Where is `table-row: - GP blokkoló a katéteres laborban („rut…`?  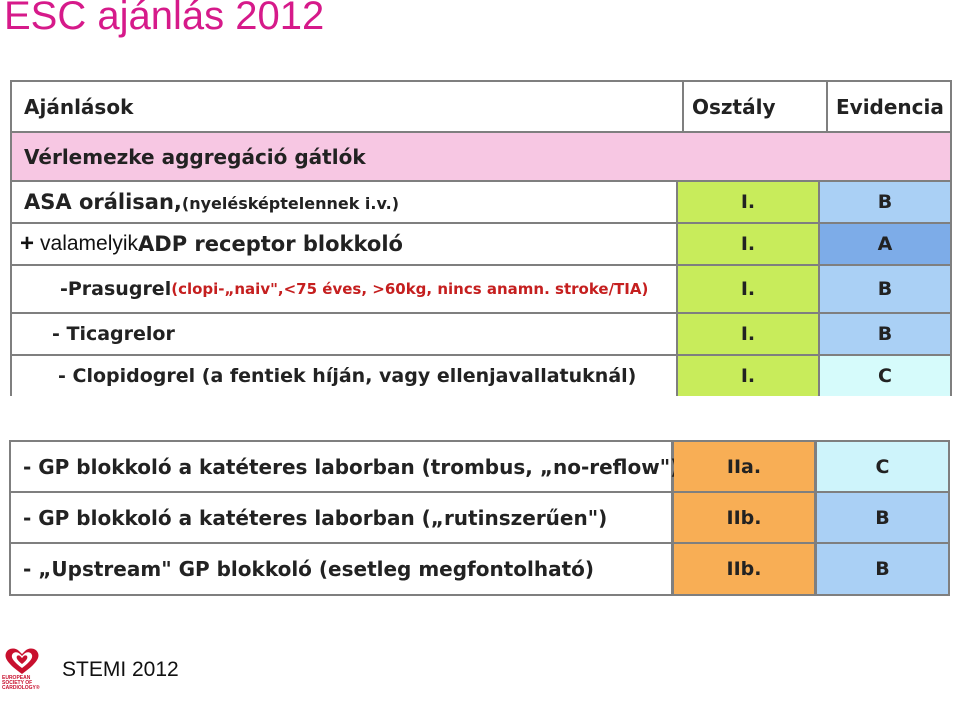 table-row: - GP blokkoló a katéteres laborban („rut… is located at coordinates (479, 517).